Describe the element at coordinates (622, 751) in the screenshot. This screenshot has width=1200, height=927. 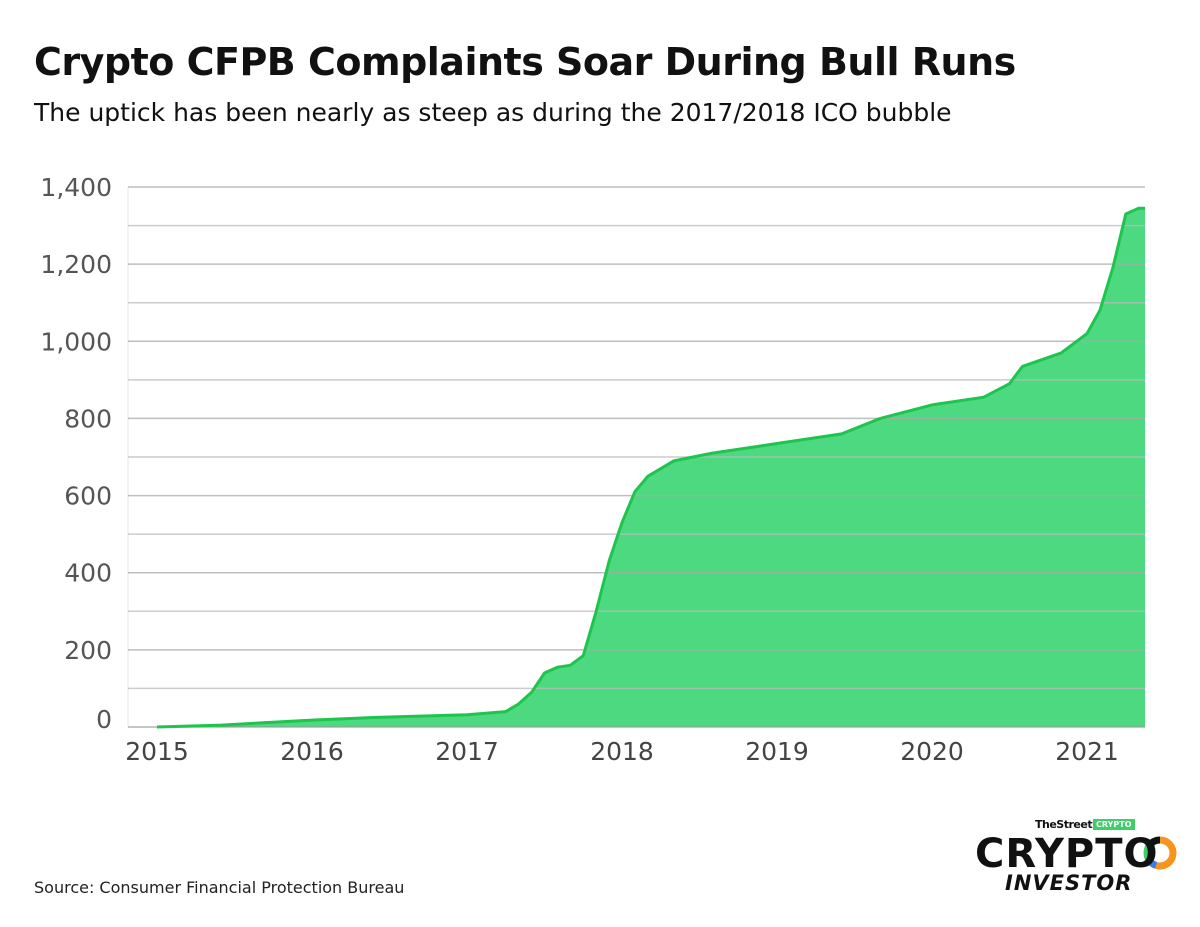
I see `x-tick-label: 2018` at that location.